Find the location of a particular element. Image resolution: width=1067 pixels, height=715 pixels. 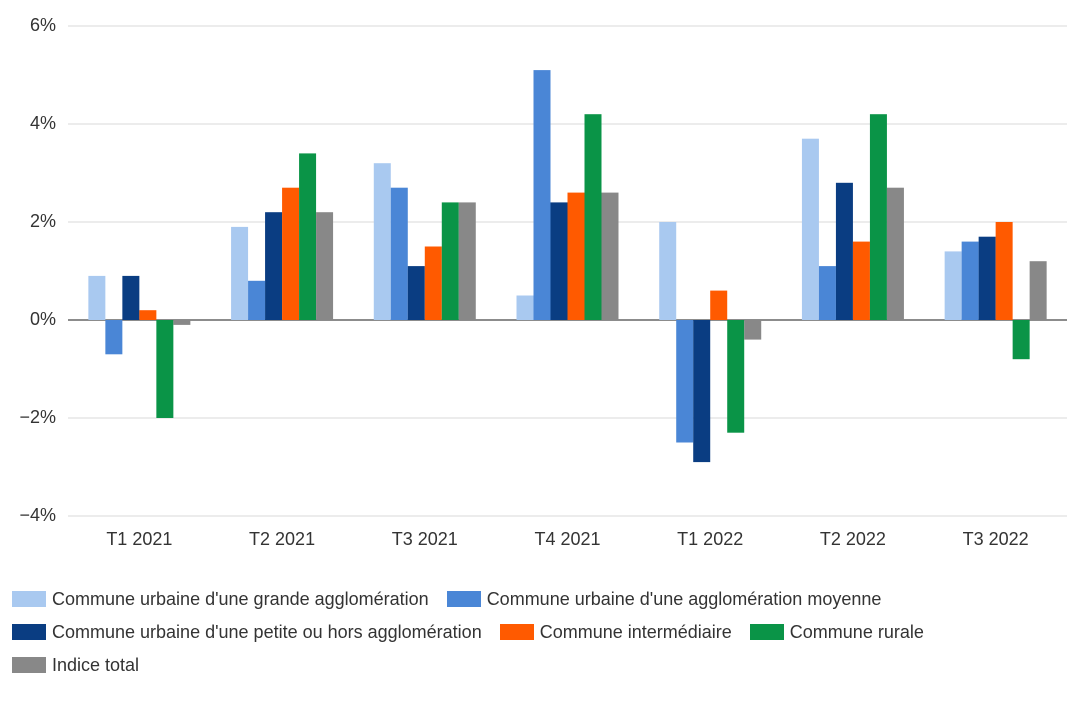

legend-label: Commune rurale is located at coordinates (856, 632).